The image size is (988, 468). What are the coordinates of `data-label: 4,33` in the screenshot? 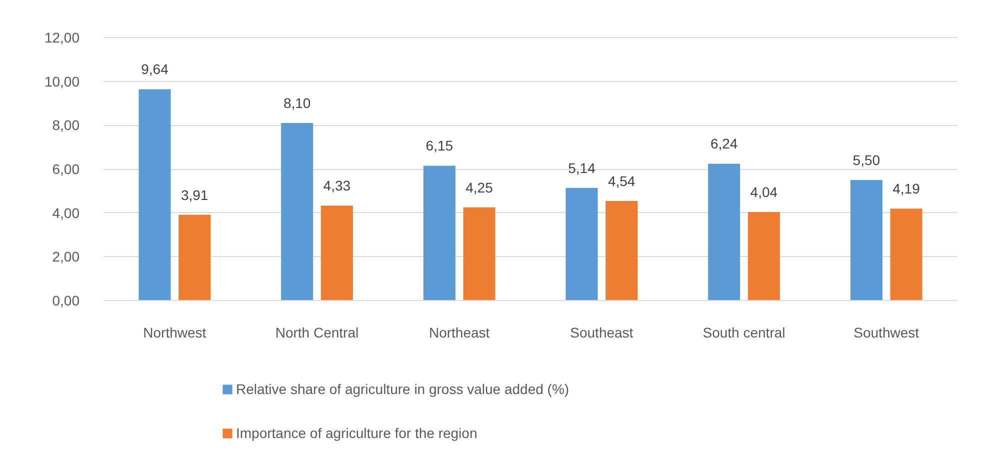 It's located at (337, 186).